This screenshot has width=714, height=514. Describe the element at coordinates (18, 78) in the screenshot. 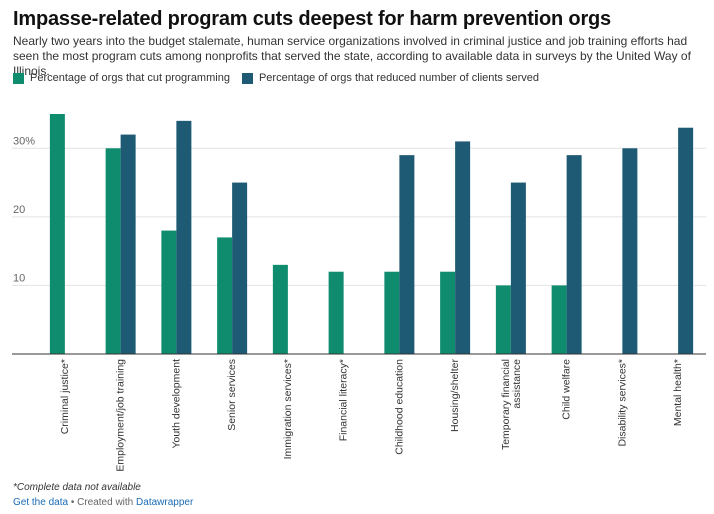

I see `legend-swatch-cut-programming` at that location.